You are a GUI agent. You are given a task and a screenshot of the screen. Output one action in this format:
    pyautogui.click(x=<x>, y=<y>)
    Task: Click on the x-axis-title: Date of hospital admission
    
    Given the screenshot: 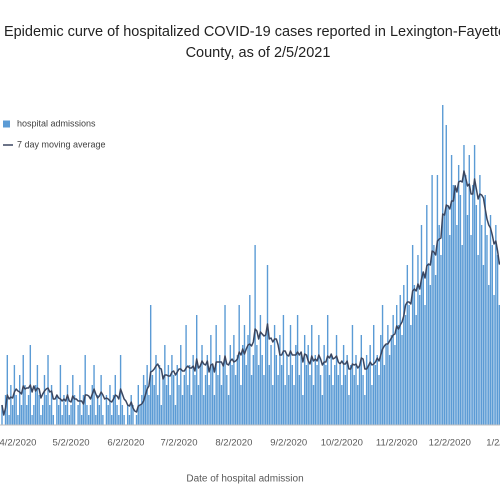 What is the action you would take?
    pyautogui.click(x=244, y=479)
    